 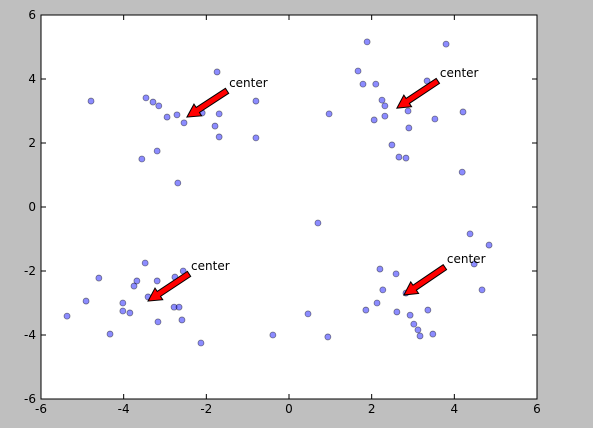 I want to click on x-tick-label: -6, so click(x=41, y=409).